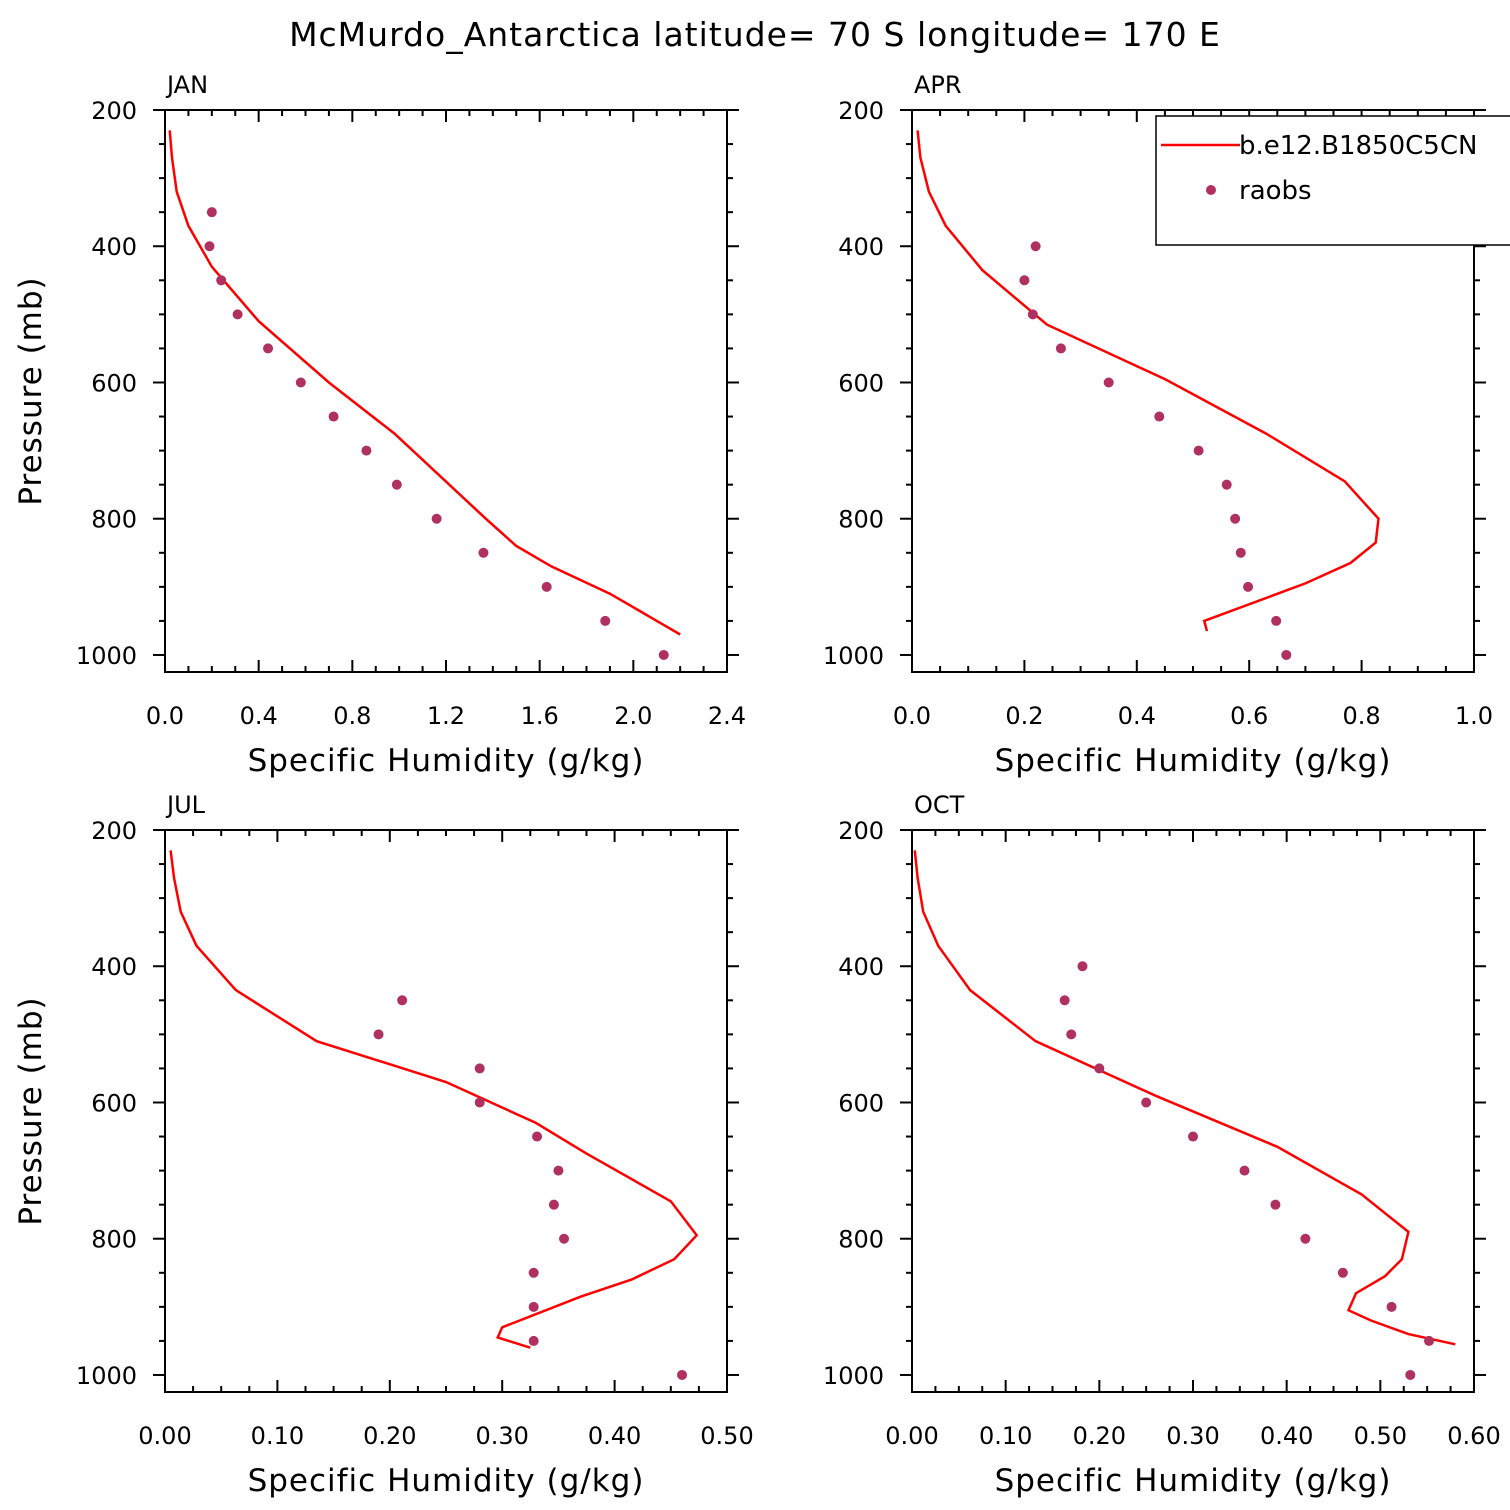 The image size is (1510, 1510). What do you see at coordinates (633, 716) in the screenshot?
I see `x-tick-label: 2.0` at bounding box center [633, 716].